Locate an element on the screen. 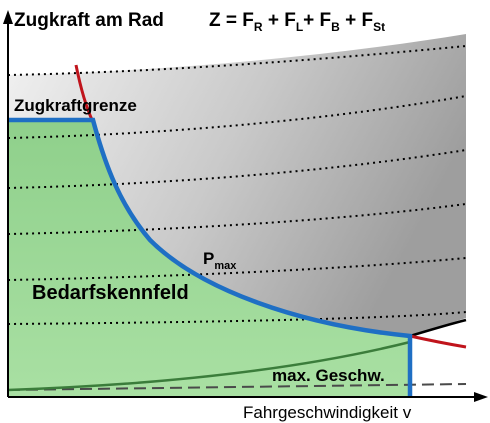  equation-sub-r: R is located at coordinates (258, 27).